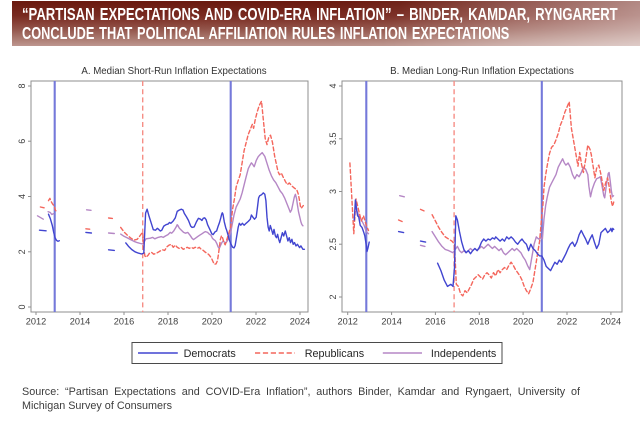 The width and height of the screenshot is (640, 422). What do you see at coordinates (464, 354) in the screenshot?
I see `svg-text: Independents` at bounding box center [464, 354].